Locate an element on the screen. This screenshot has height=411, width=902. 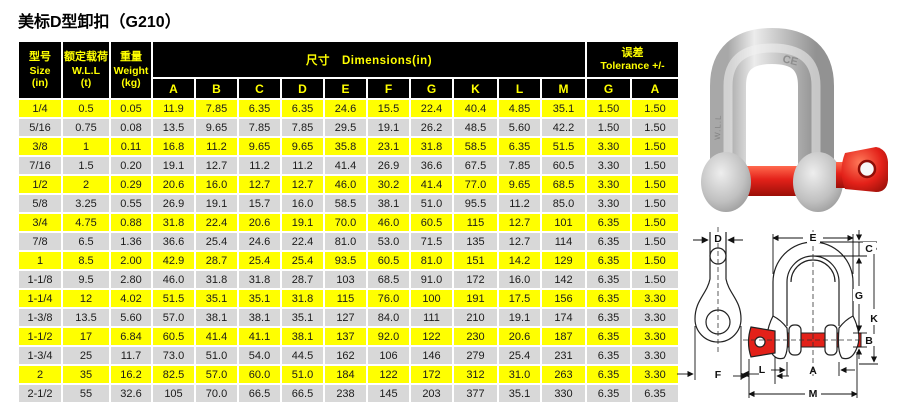
cell-dim-c: 38.1 is located at coordinates (259, 317).